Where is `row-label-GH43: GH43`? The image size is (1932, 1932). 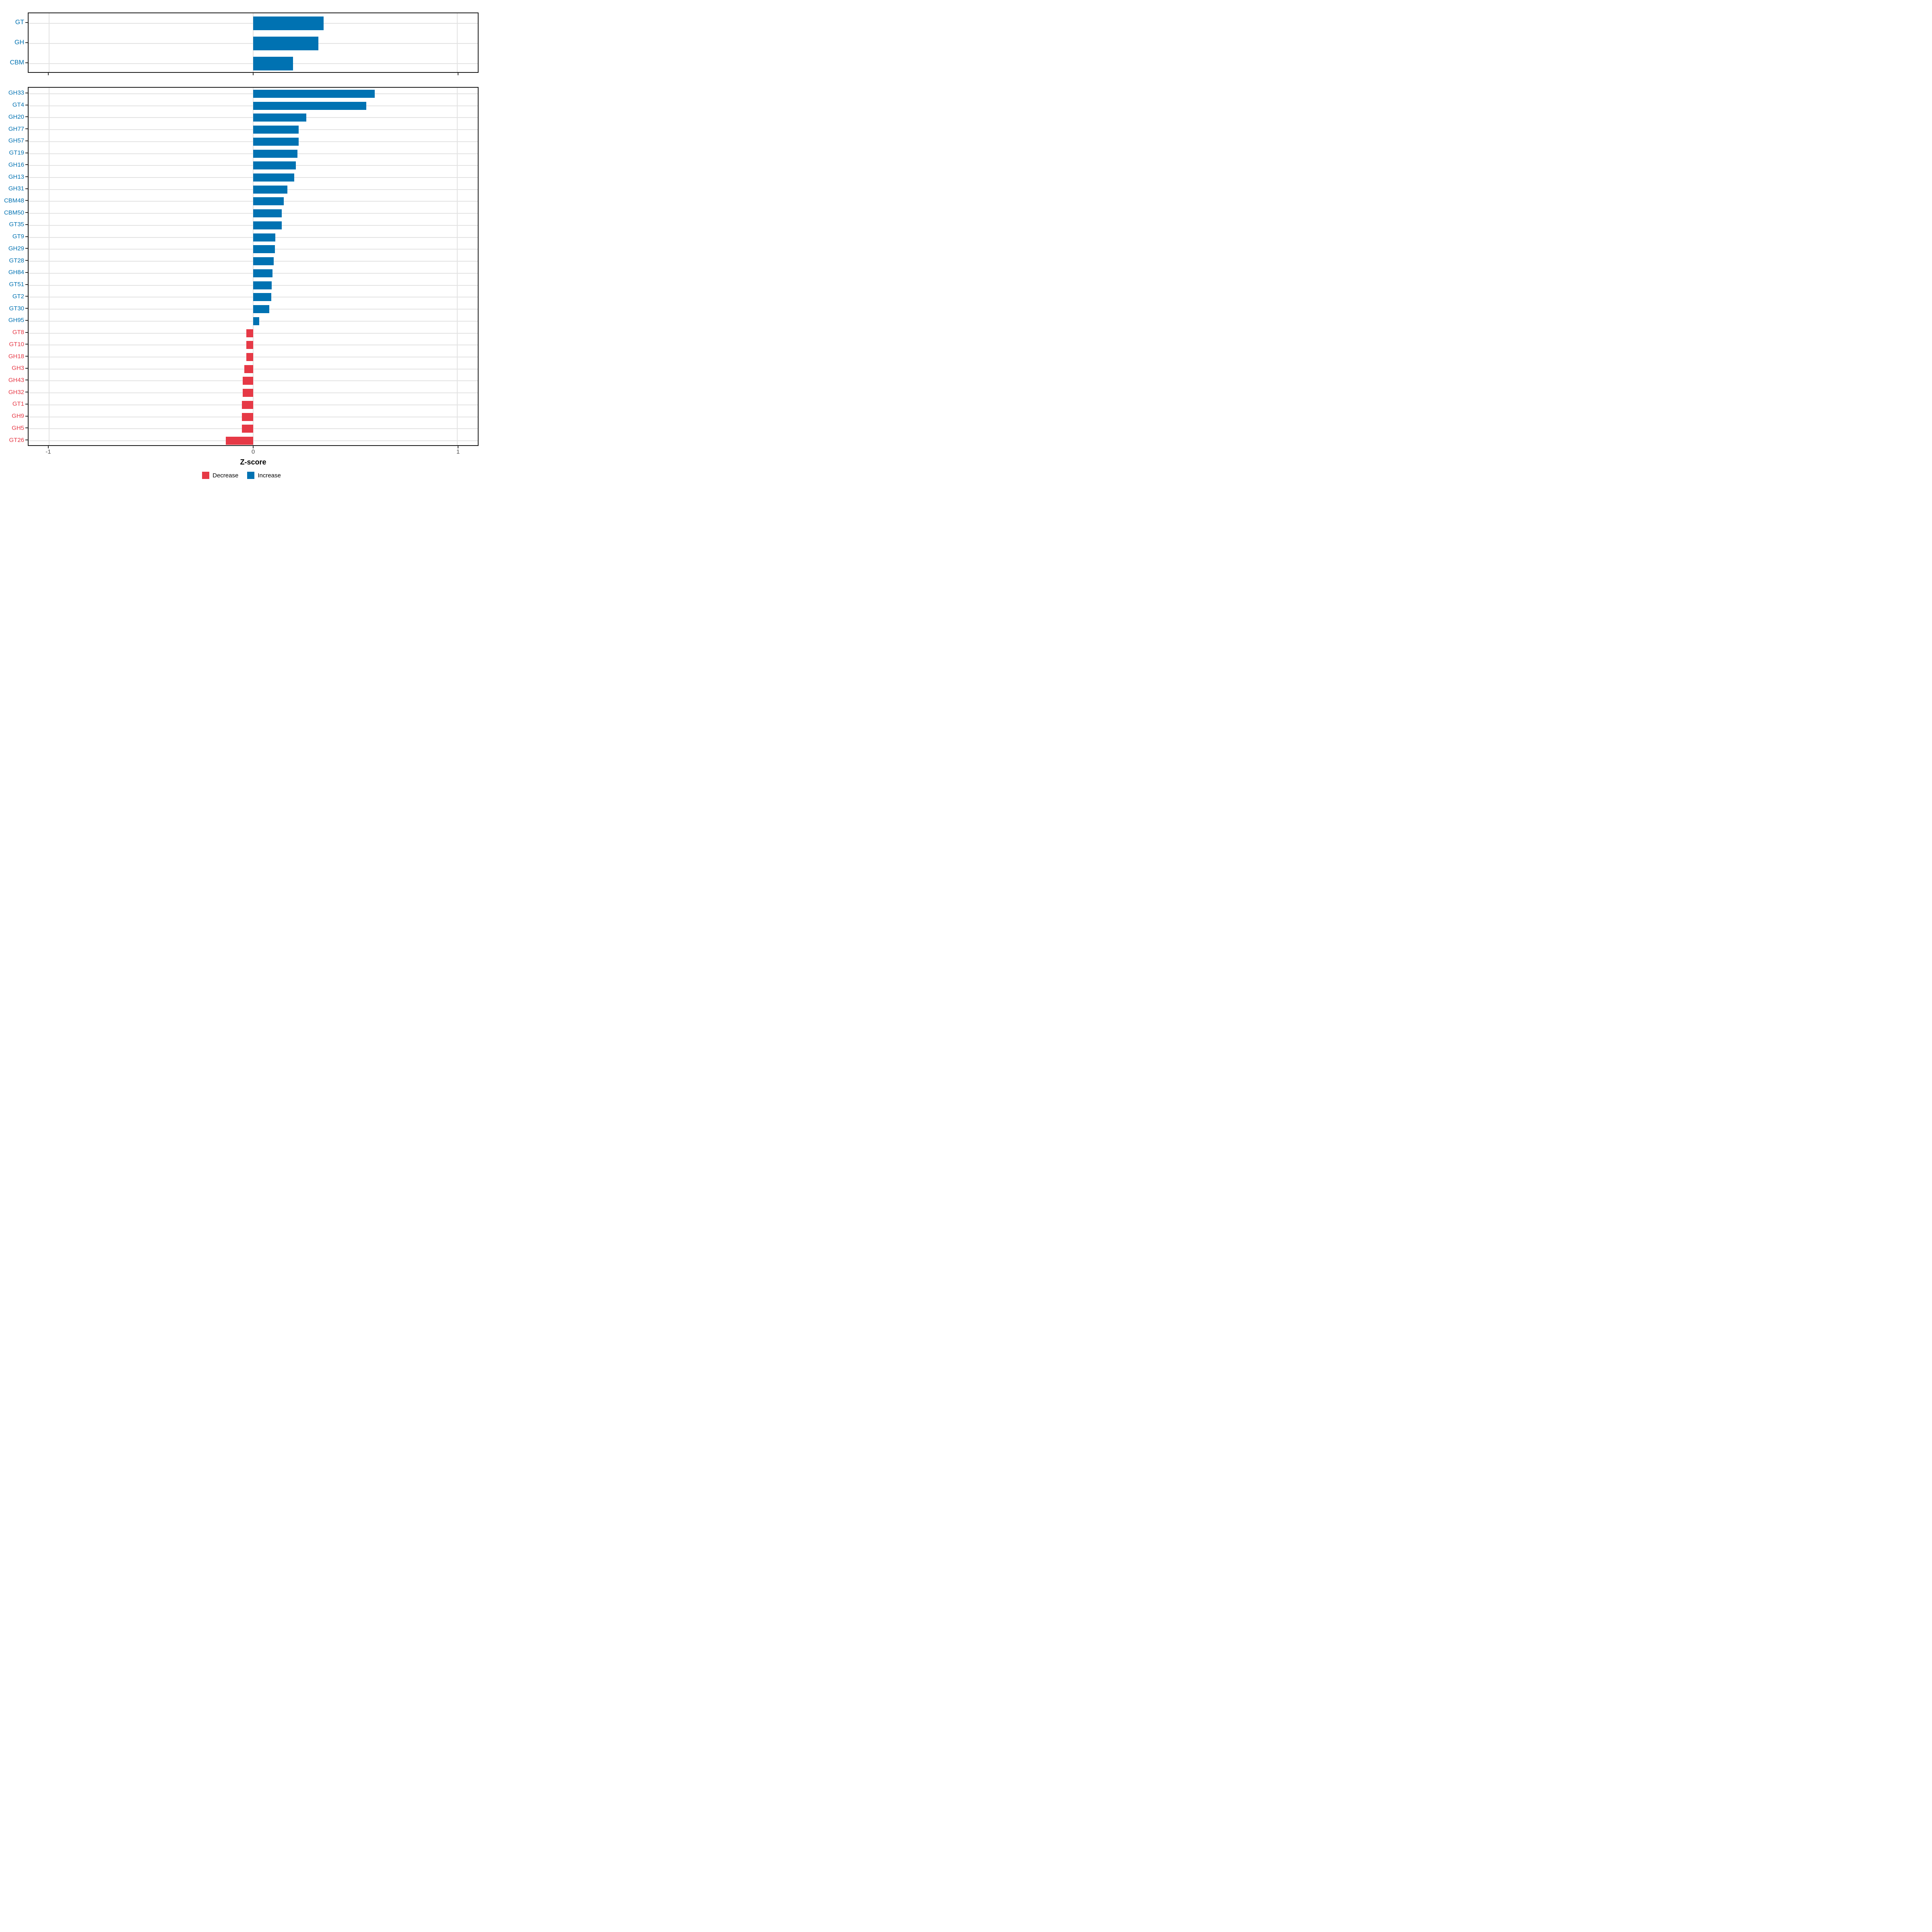
row-label-GH43: GH43 is located at coordinates (16, 380).